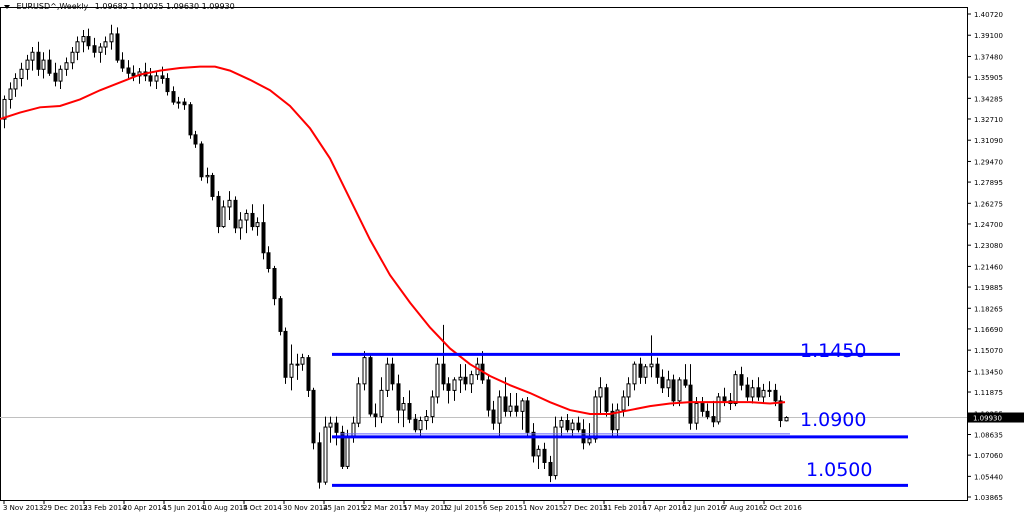  What do you see at coordinates (625, 508) in the screenshot?
I see `x-tick-label: 21 Feb 2016` at bounding box center [625, 508].